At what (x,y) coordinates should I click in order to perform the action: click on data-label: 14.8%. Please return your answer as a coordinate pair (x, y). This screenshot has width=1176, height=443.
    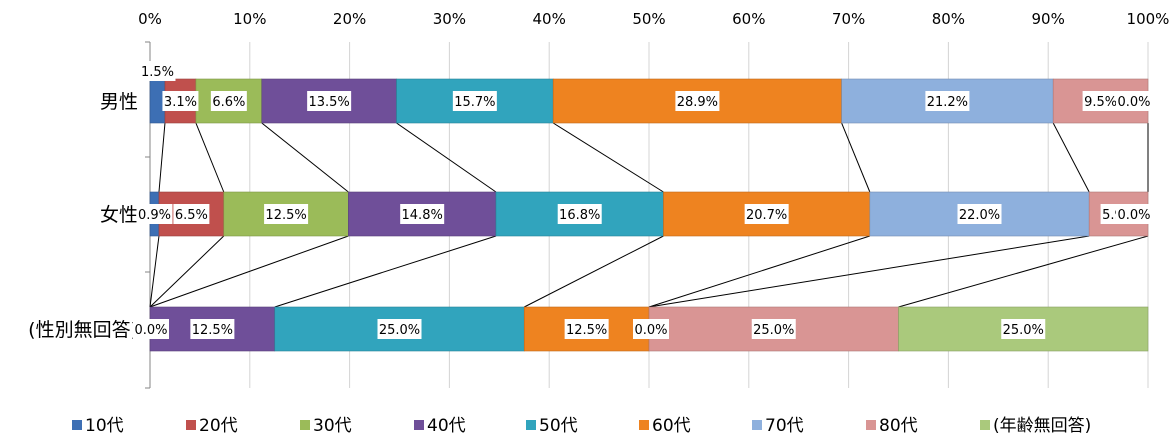
    Looking at the image, I should click on (422, 214).